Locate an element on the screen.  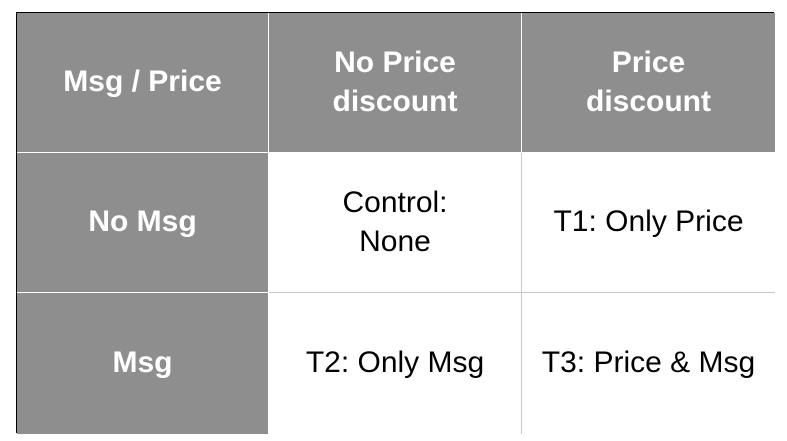
cell-text-line: Control: is located at coordinates (395, 203).